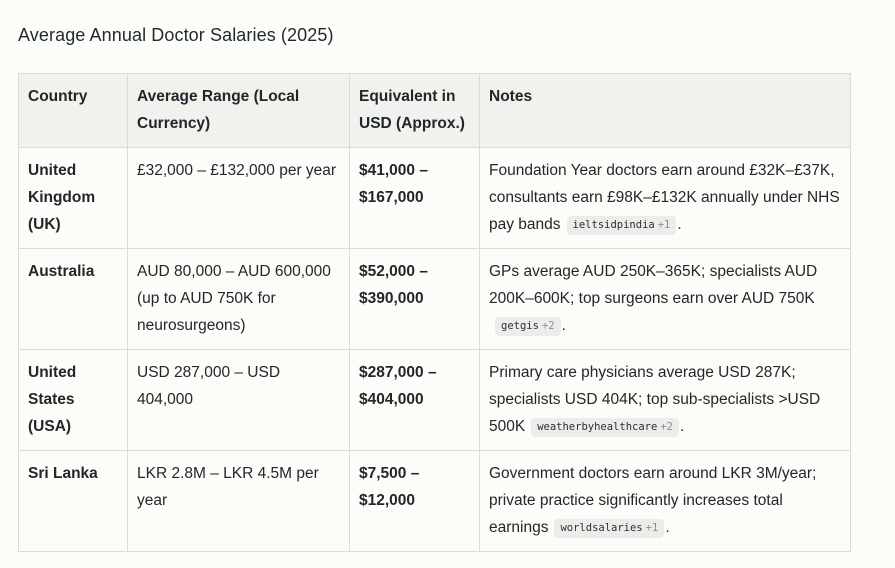 The width and height of the screenshot is (895, 568). What do you see at coordinates (73, 501) in the screenshot?
I see `country-cell: Sri Lanka` at bounding box center [73, 501].